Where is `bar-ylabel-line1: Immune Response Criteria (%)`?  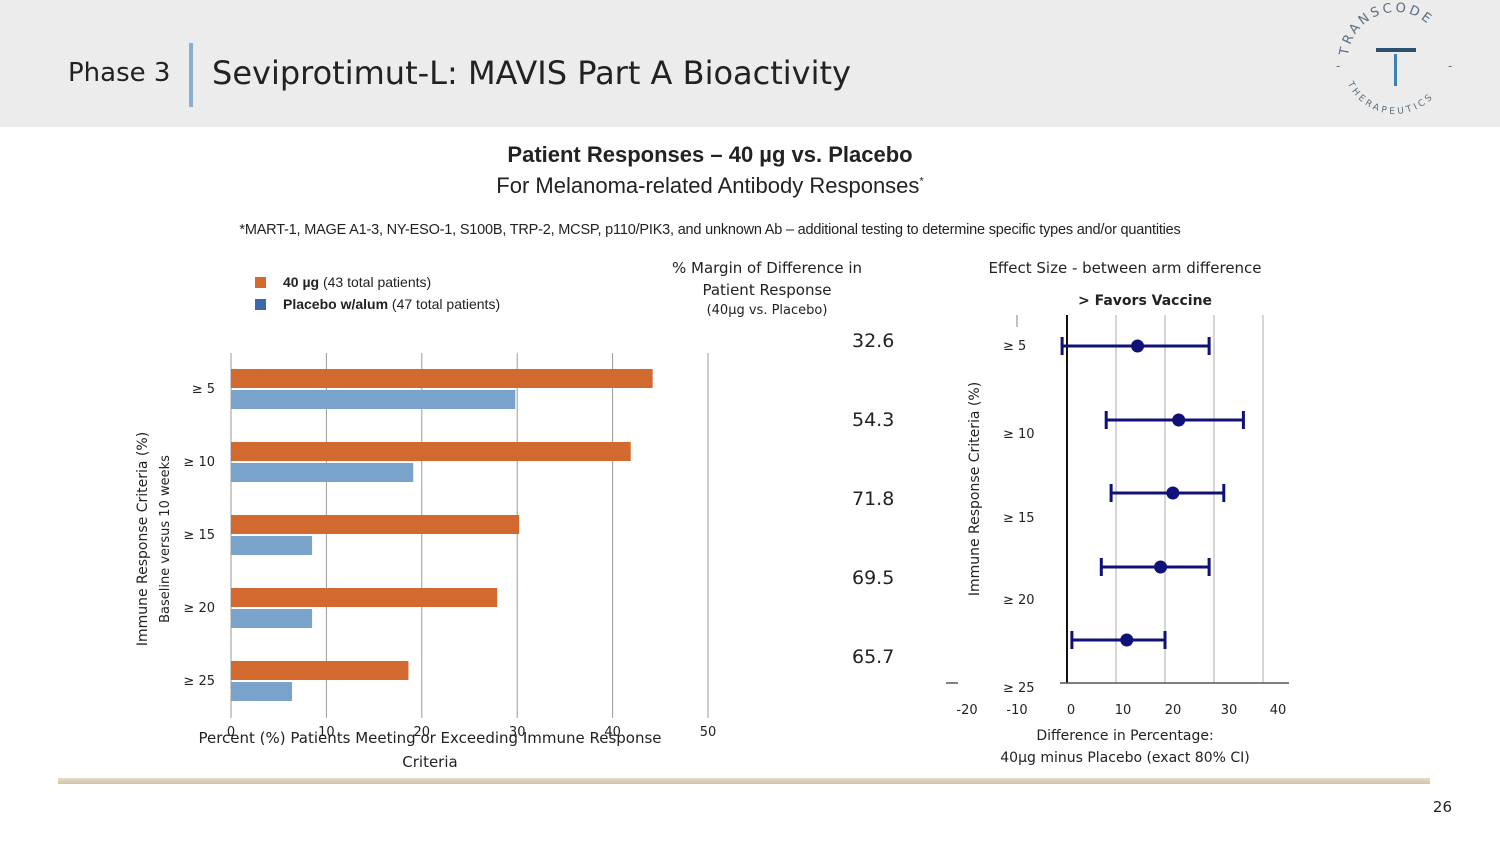
bar-ylabel-line1: Immune Response Criteria (%) is located at coordinates (143, 539).